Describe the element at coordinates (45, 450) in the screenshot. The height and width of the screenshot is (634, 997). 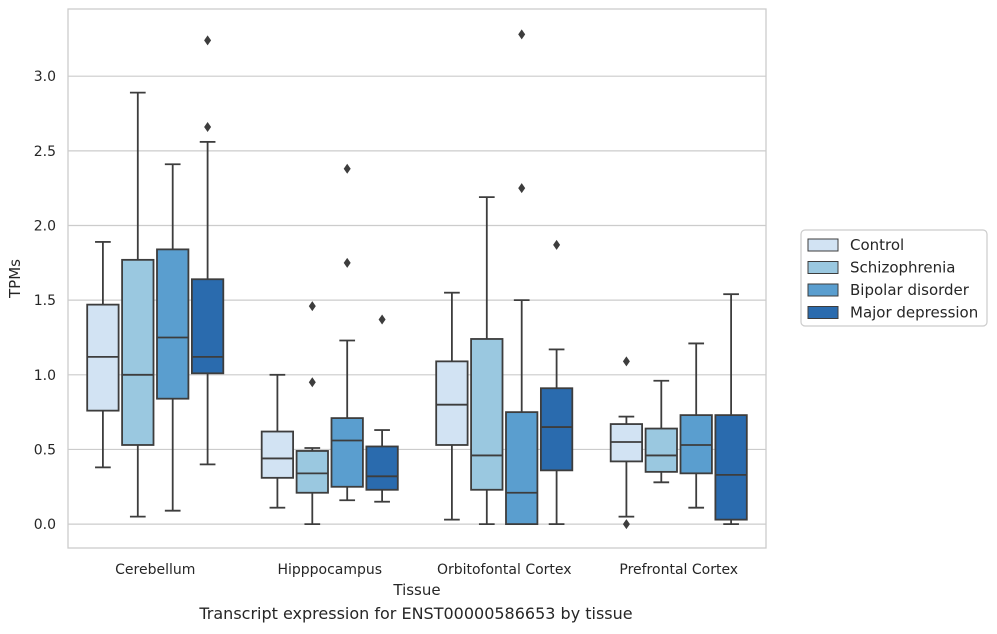
I see `y-tick-label: 0.5` at that location.